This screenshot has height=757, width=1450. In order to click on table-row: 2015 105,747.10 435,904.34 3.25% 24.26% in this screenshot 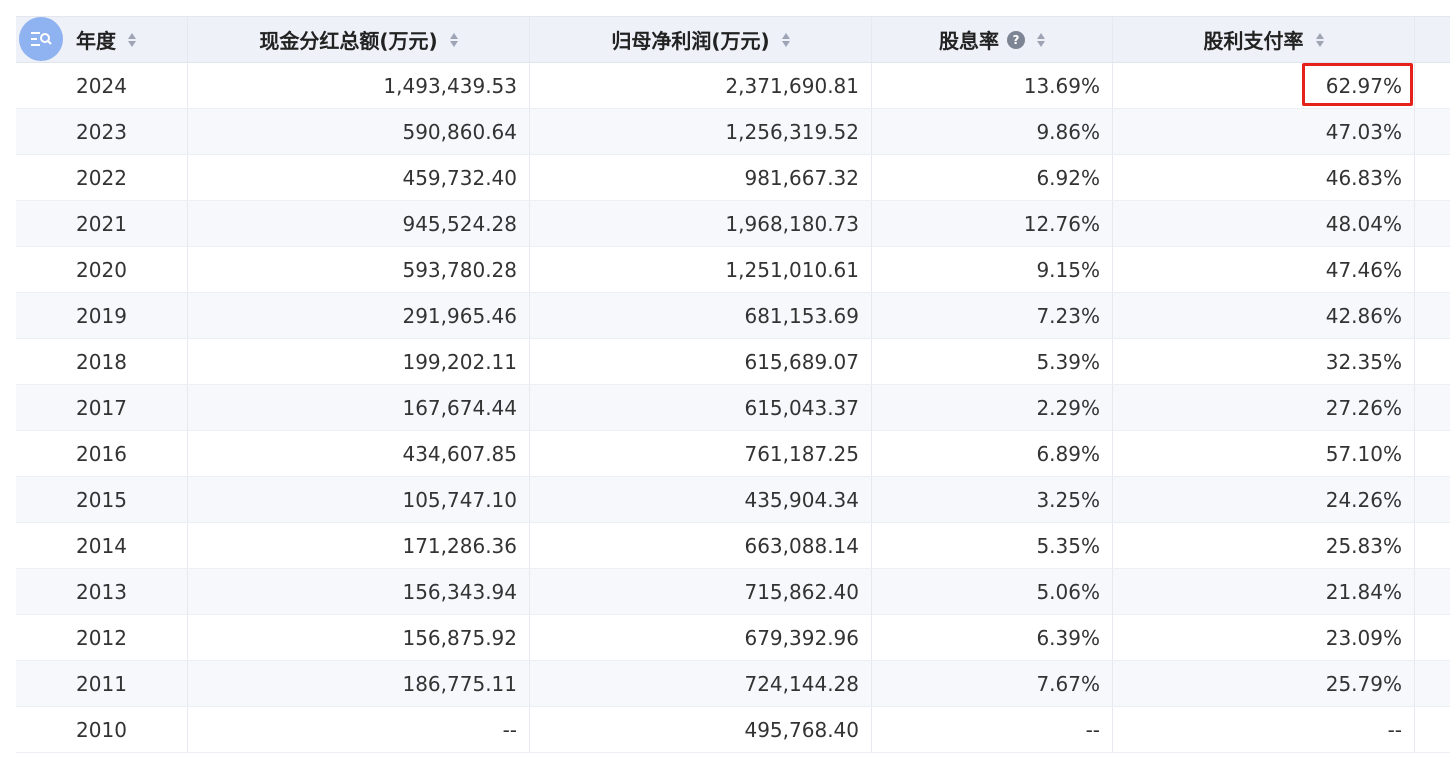, I will do `click(733, 500)`.